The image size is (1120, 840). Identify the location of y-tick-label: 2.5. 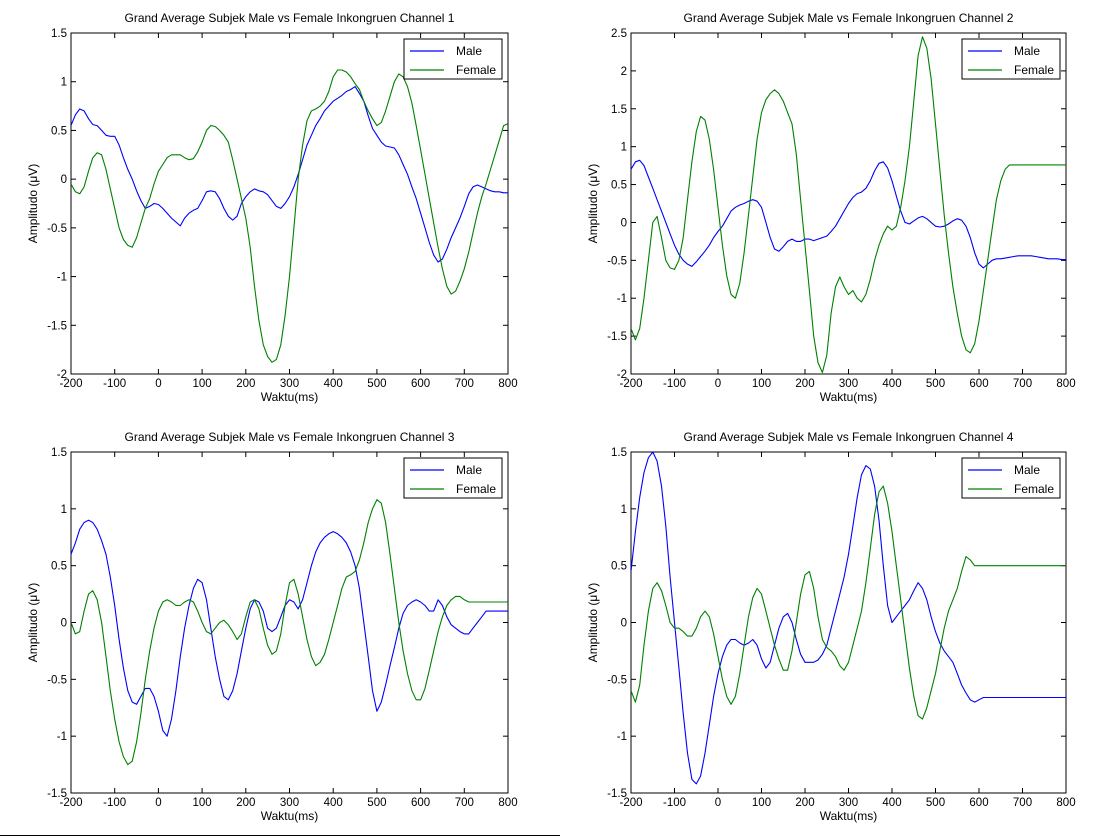
(619, 34).